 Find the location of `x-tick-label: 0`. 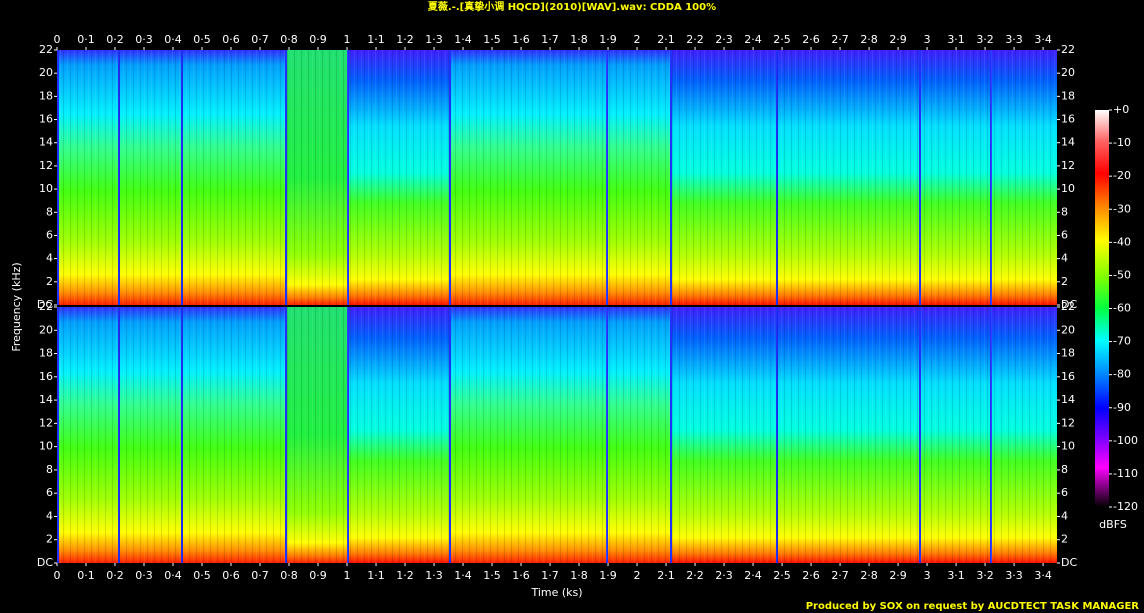

x-tick-label: 0 is located at coordinates (57, 39).